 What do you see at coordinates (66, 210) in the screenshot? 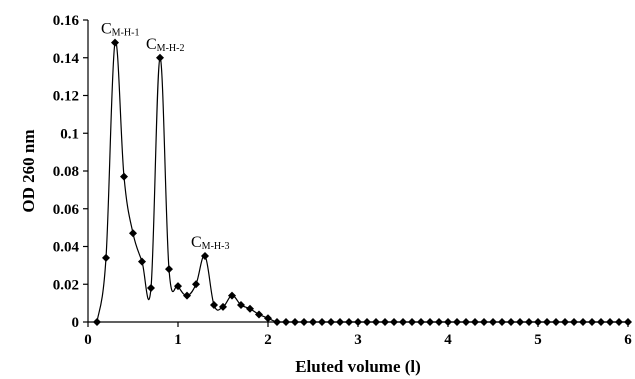
I see `y-tick-label: 0.06` at bounding box center [66, 210].